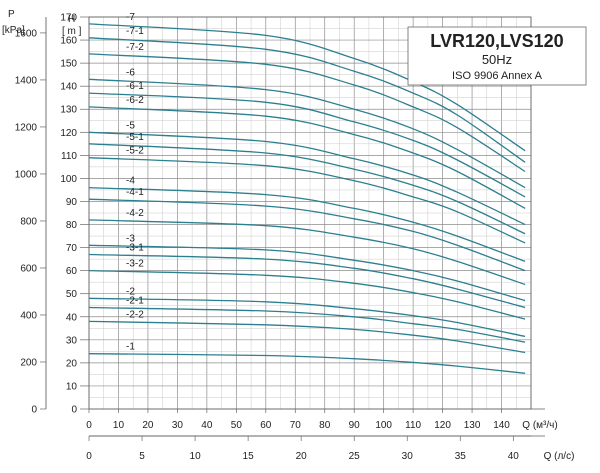  Describe the element at coordinates (130, 347) in the screenshot. I see `curve-label: -1` at that location.